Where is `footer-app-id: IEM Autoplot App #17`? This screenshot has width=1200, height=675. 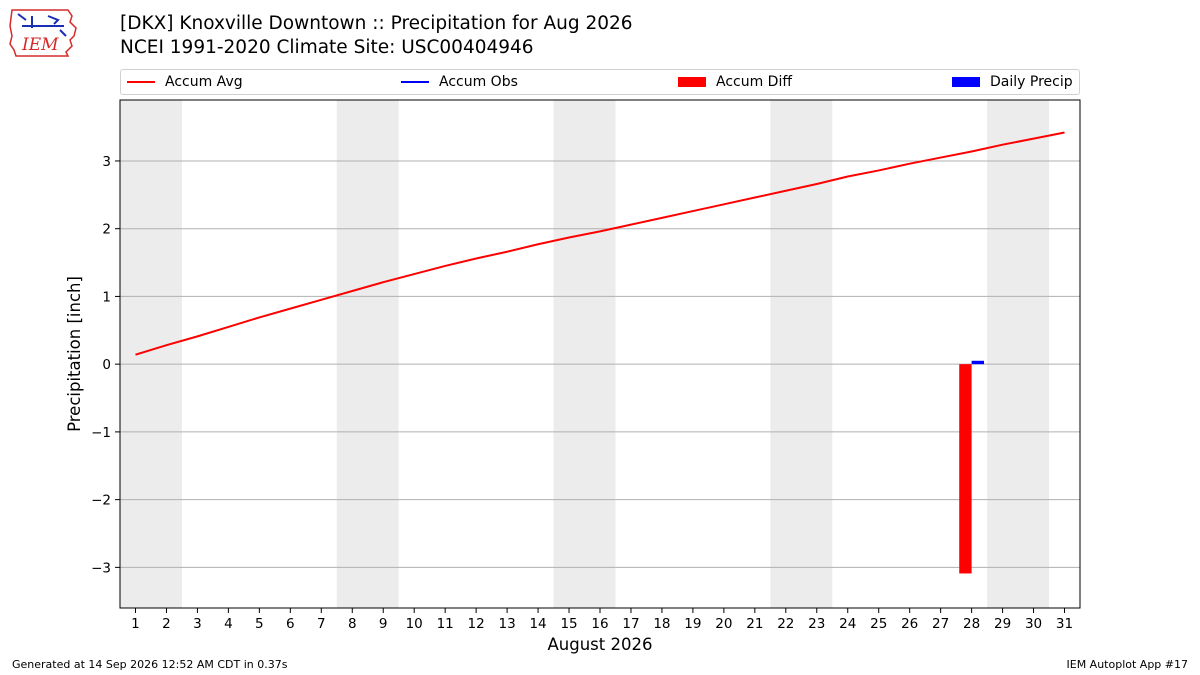
footer-app-id: IEM Autoplot App #17 is located at coordinates (1127, 664).